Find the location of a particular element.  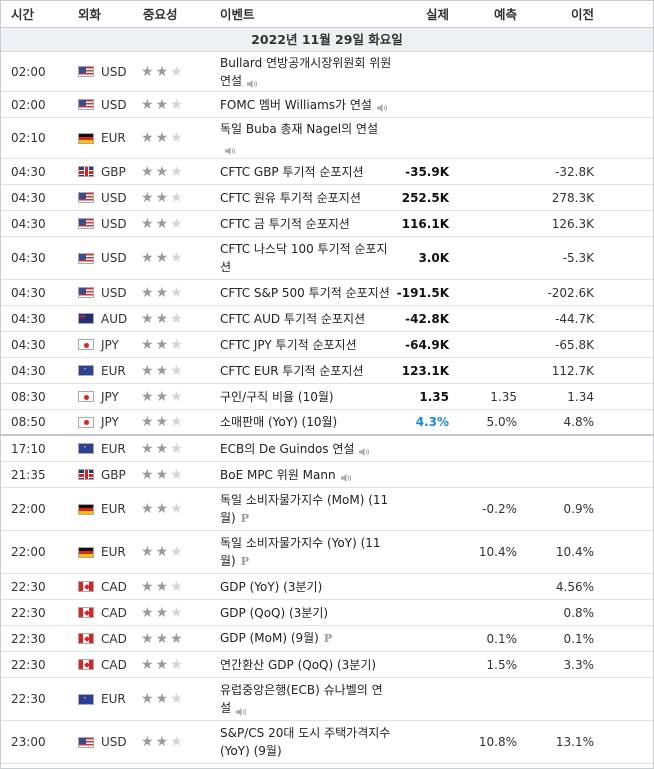

event-name: CFTC AUD 투기적 순포지션 is located at coordinates (303, 319).